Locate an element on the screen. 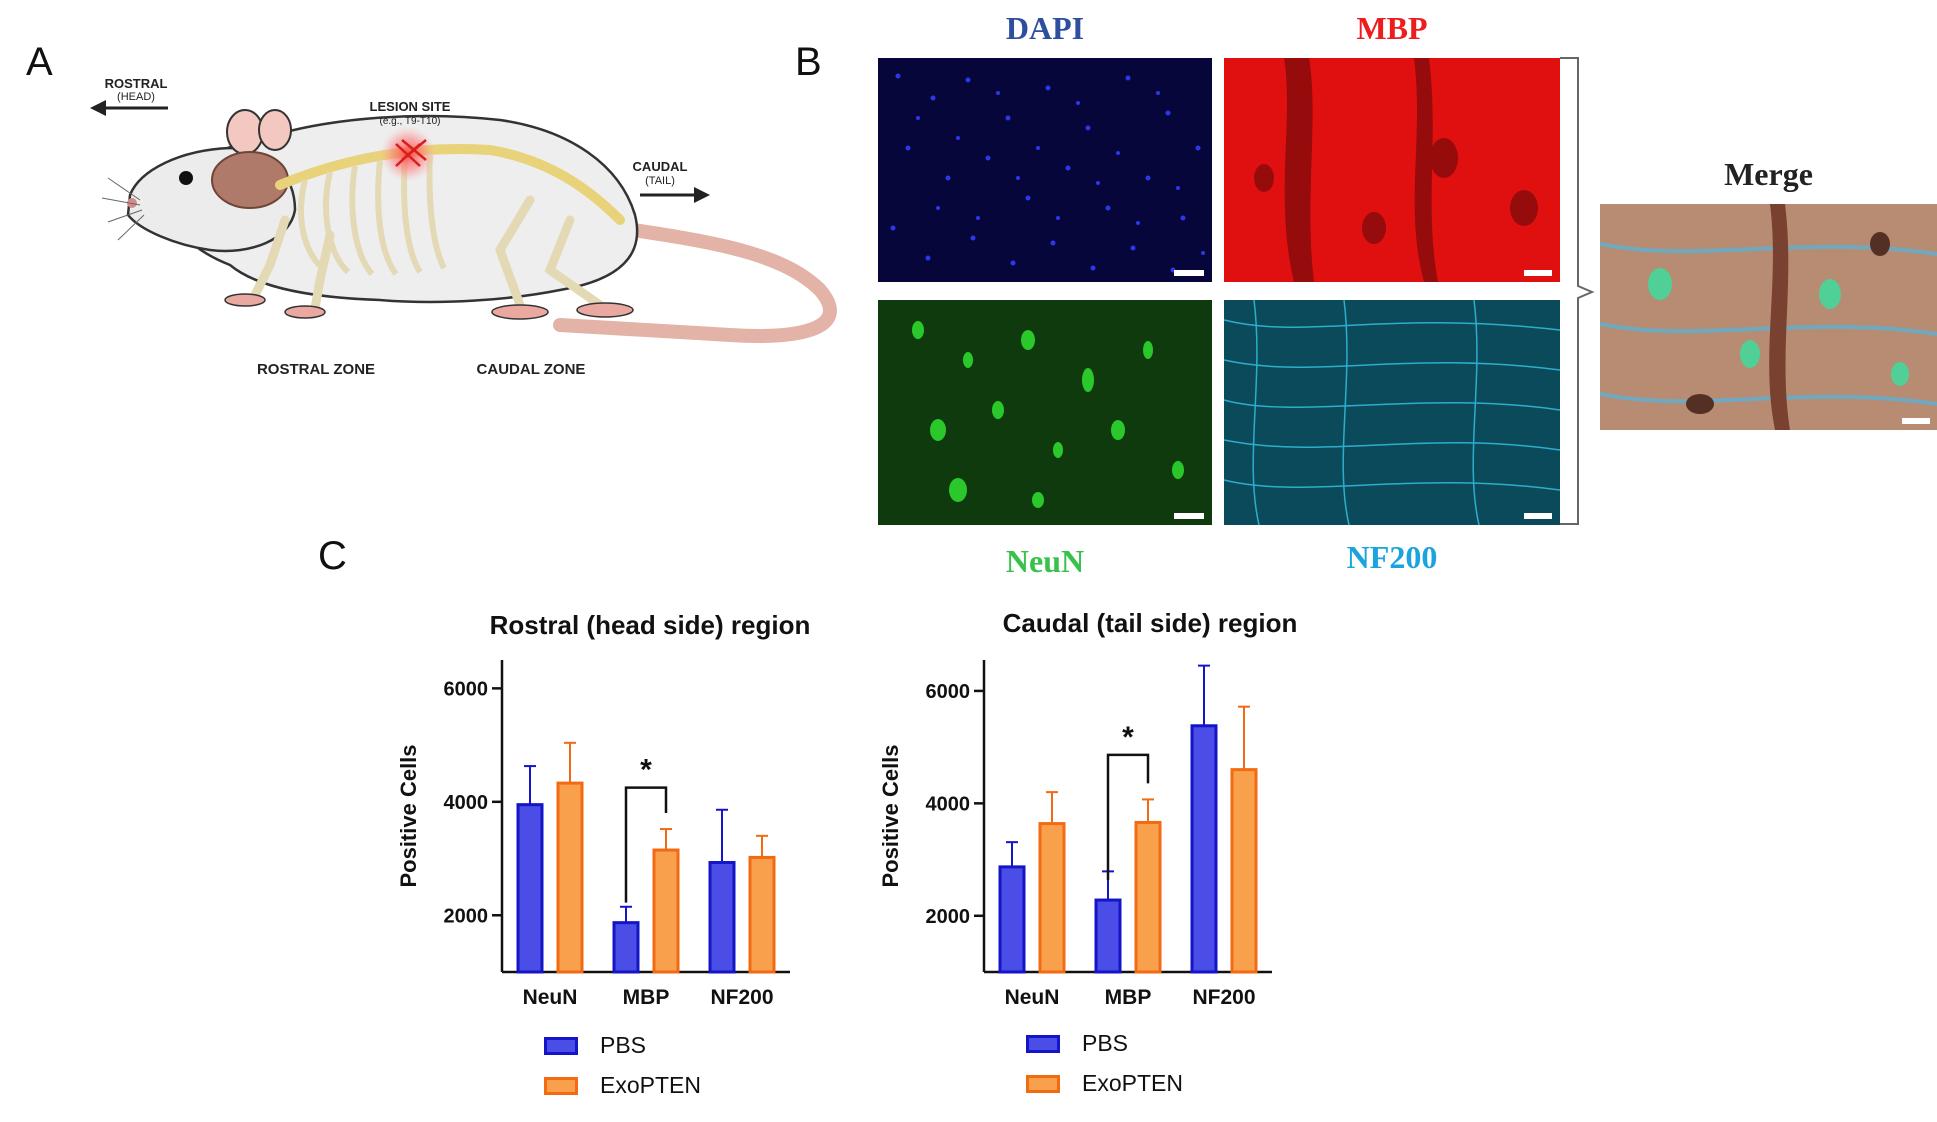  legend-pbs-caudal: PBS is located at coordinates (1077, 1043).